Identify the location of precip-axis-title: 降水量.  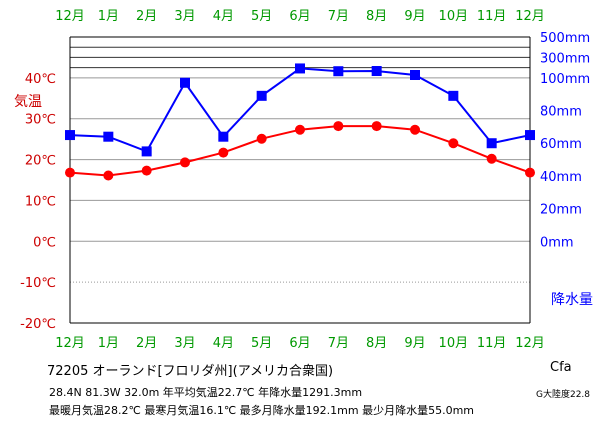
(572, 300).